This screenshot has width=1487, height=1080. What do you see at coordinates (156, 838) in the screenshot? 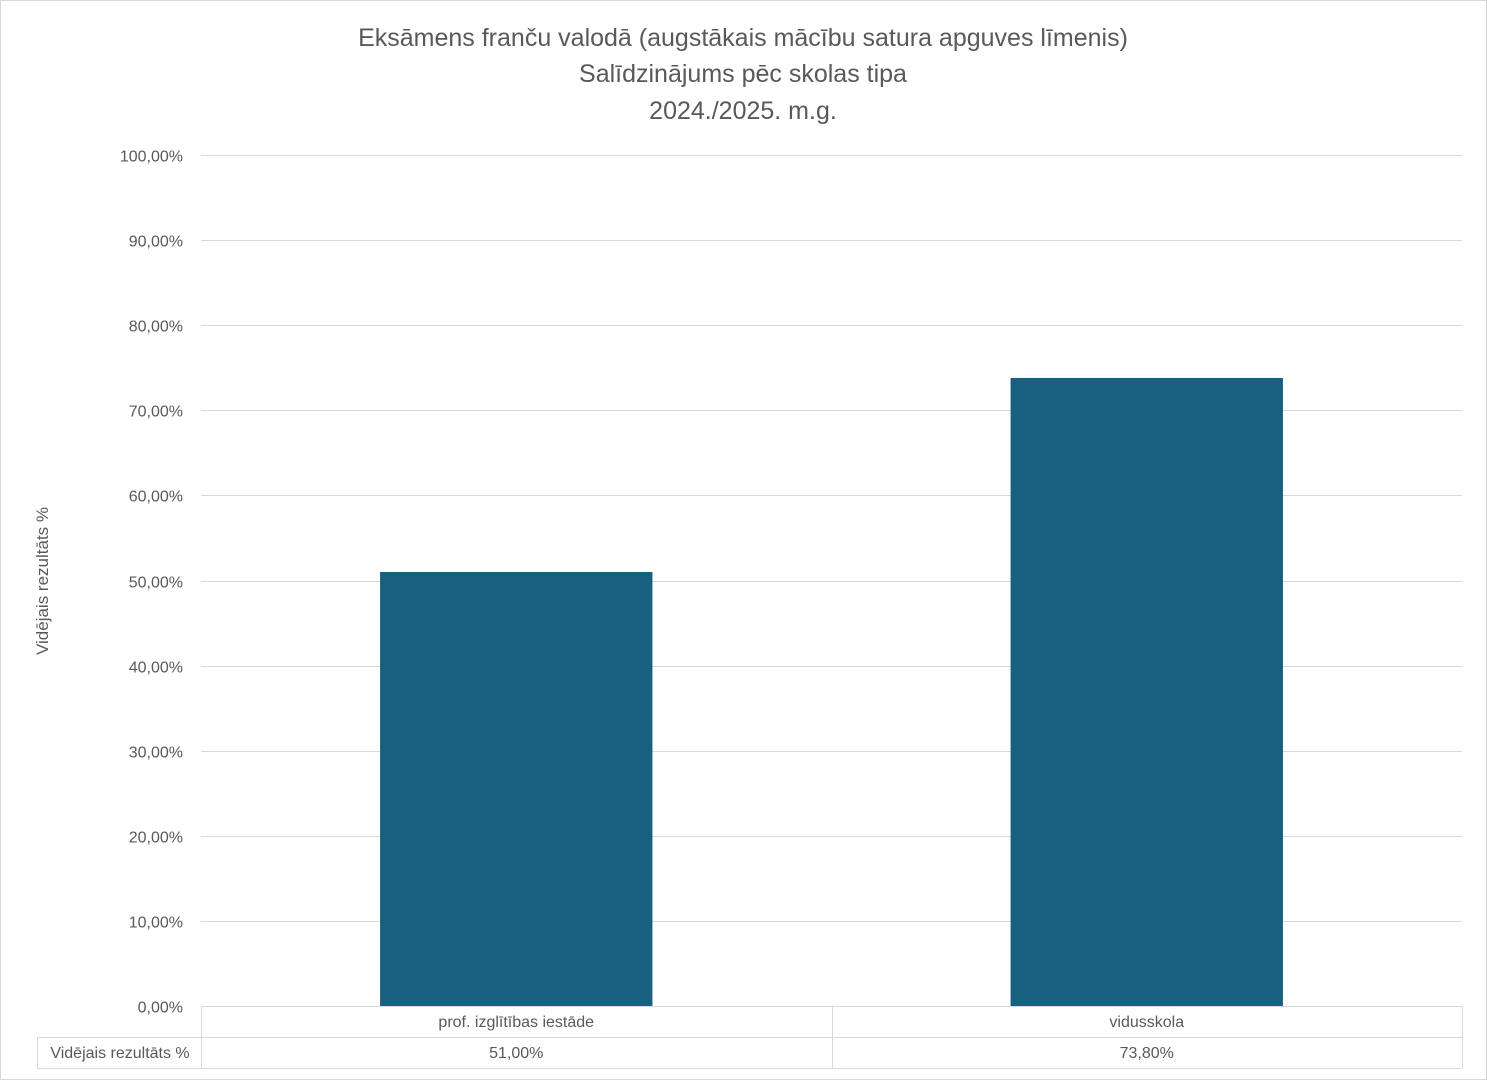
I see `y-tick-label: 20,00%` at bounding box center [156, 838].